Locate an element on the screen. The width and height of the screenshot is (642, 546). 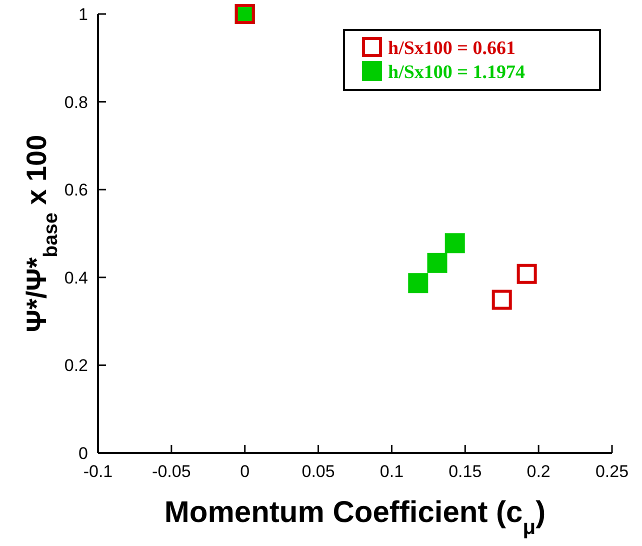
y-tick-label: 1 is located at coordinates (83, 14).